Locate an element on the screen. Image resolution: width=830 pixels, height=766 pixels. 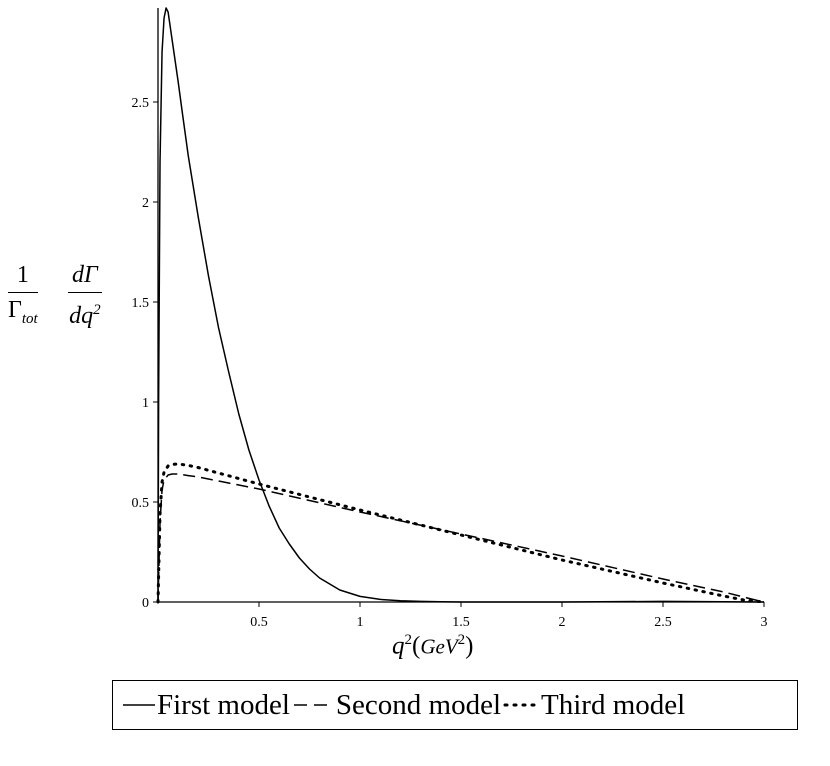
x-label-var-sup: 2 is located at coordinates (408, 640).